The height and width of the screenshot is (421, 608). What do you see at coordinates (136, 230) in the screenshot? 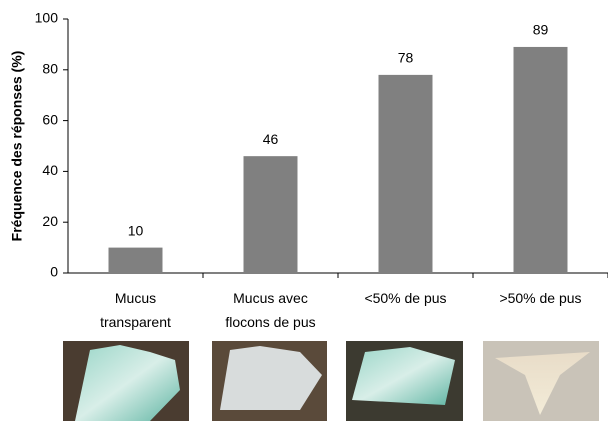
I see `value-label: 10` at bounding box center [136, 230].